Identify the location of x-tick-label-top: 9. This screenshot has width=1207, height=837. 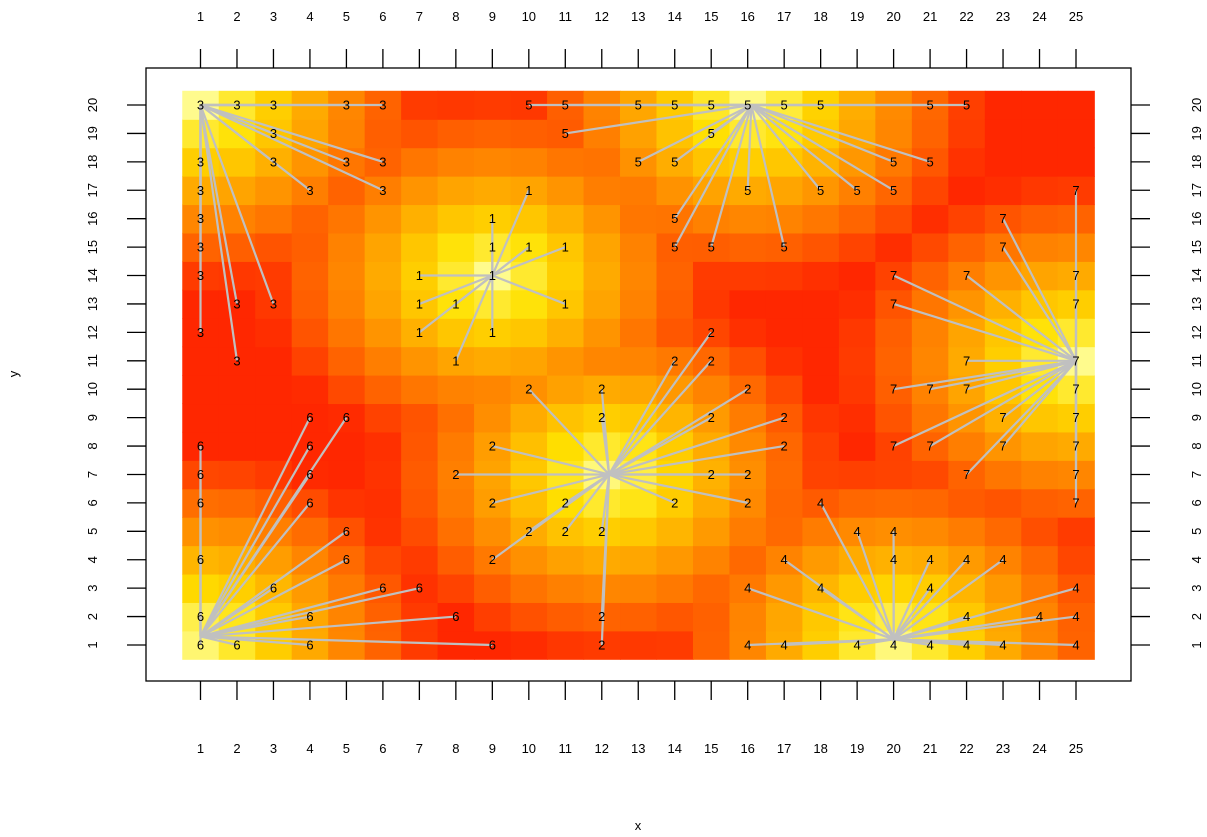
(492, 16).